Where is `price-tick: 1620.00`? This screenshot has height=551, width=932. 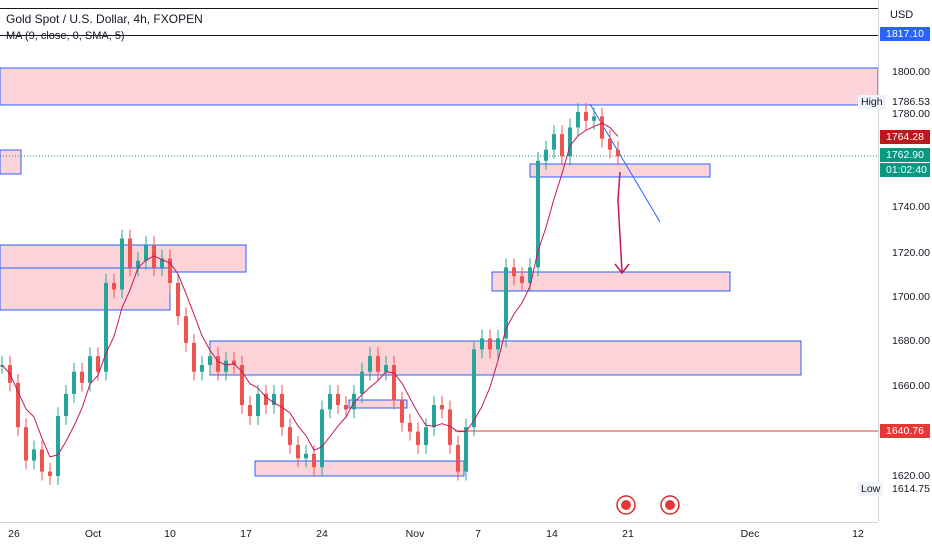
price-tick: 1620.00 is located at coordinates (911, 476).